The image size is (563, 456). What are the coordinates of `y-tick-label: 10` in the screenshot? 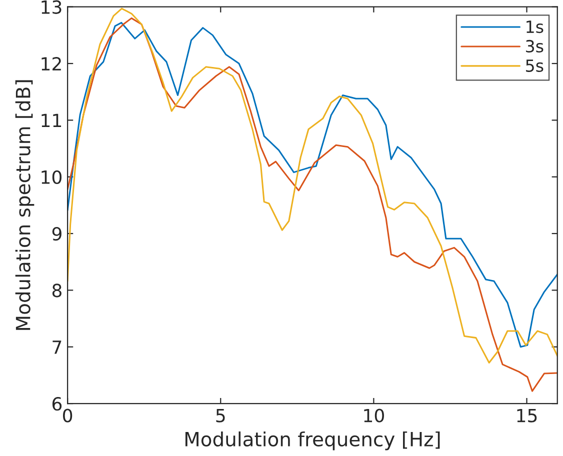 It's located at (52, 177).